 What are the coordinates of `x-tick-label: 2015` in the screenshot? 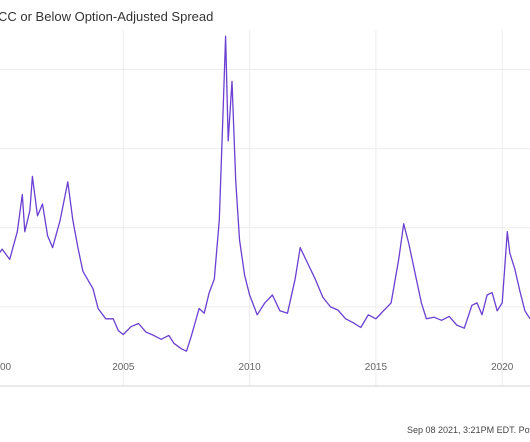 It's located at (376, 367).